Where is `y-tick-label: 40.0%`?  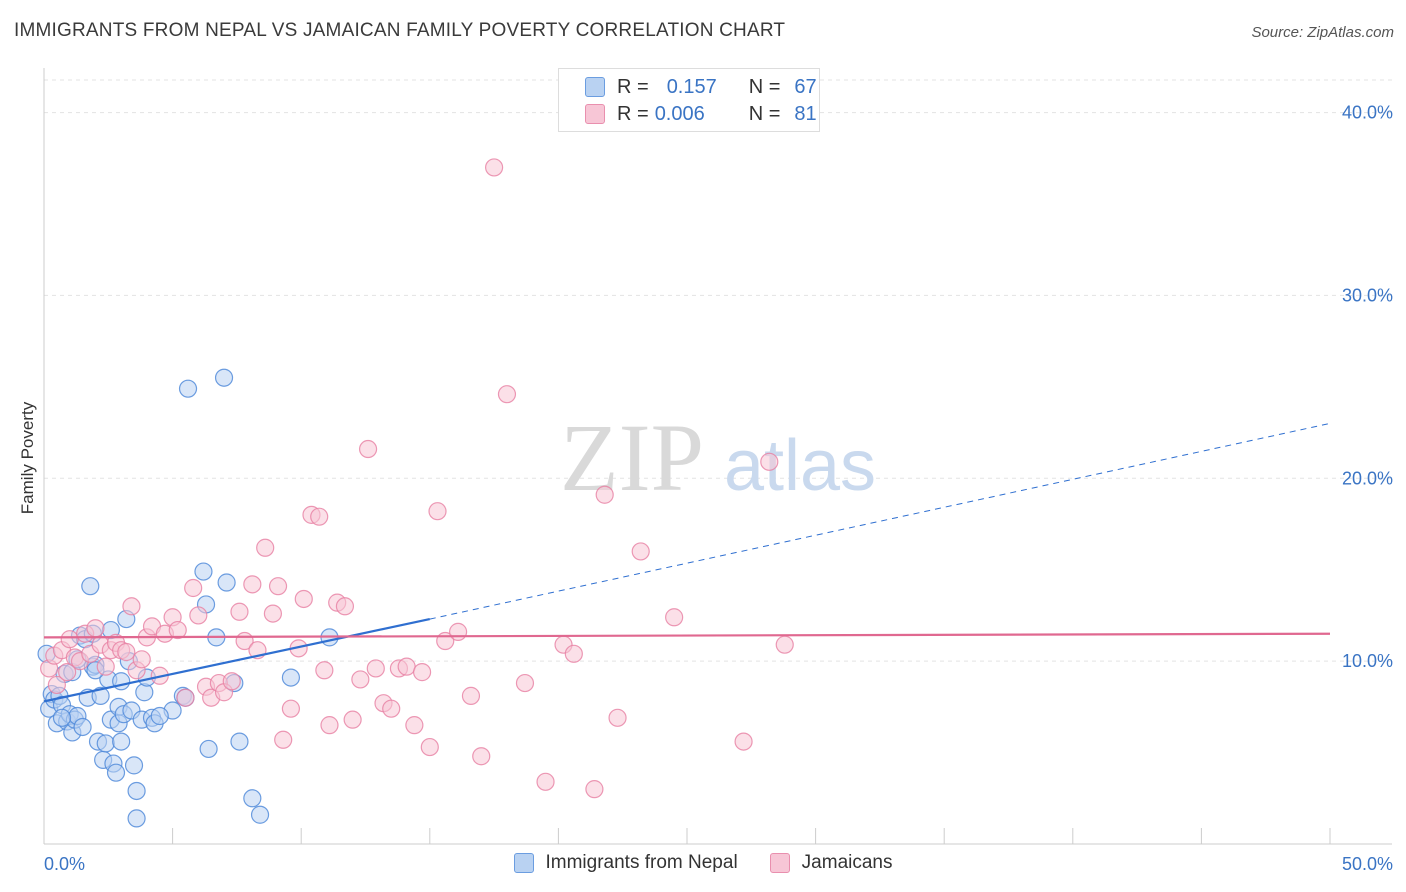
y-tick-label: 40.0% is located at coordinates (1367, 113).